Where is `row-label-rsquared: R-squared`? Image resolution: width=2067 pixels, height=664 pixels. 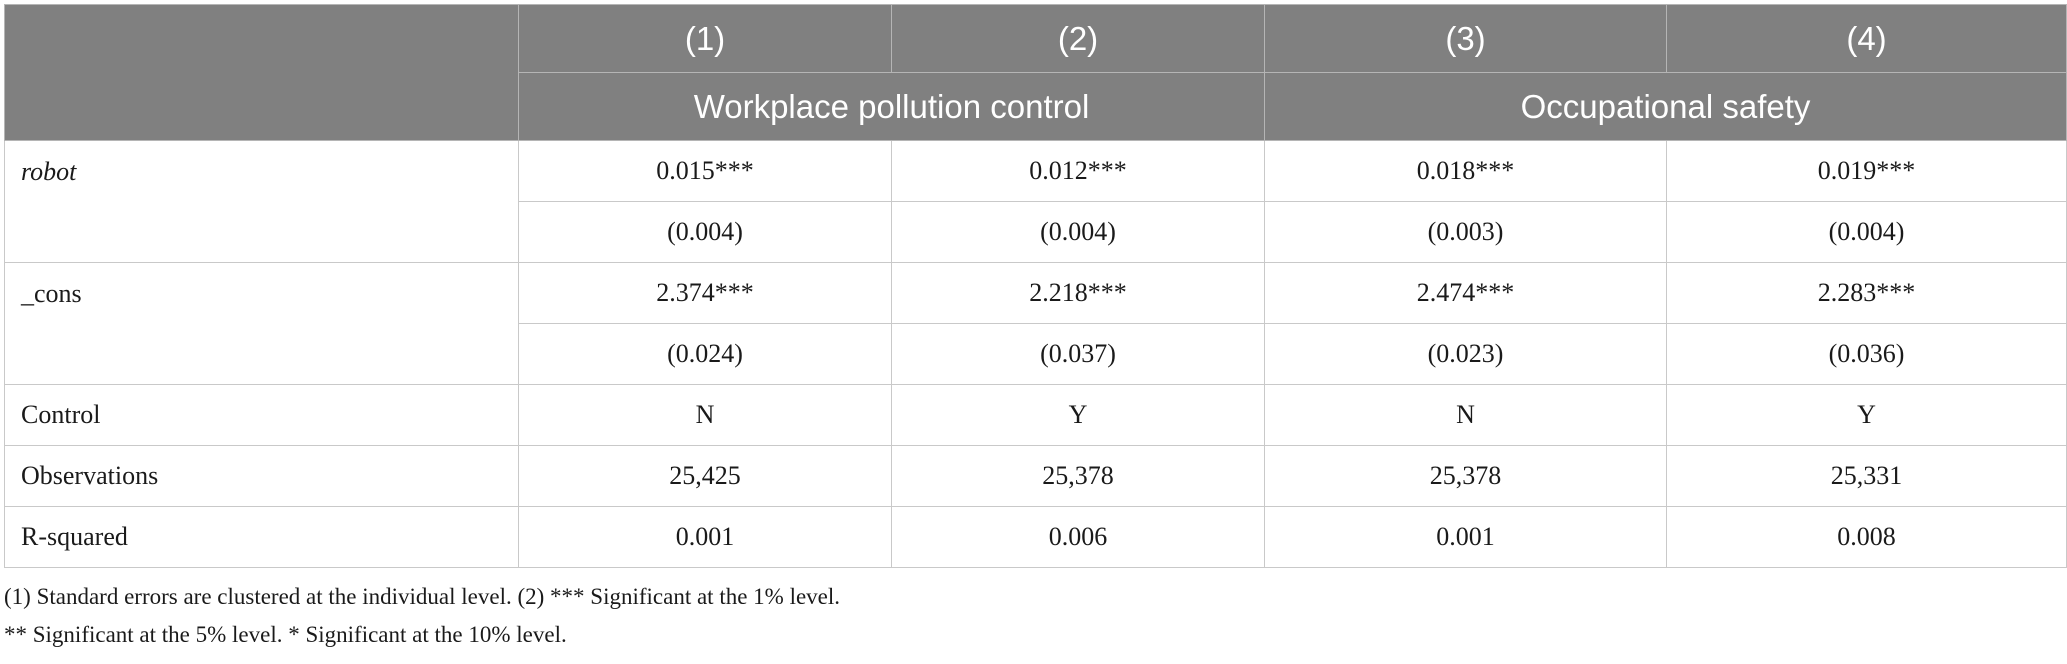 row-label-rsquared: R-squared is located at coordinates (261, 537).